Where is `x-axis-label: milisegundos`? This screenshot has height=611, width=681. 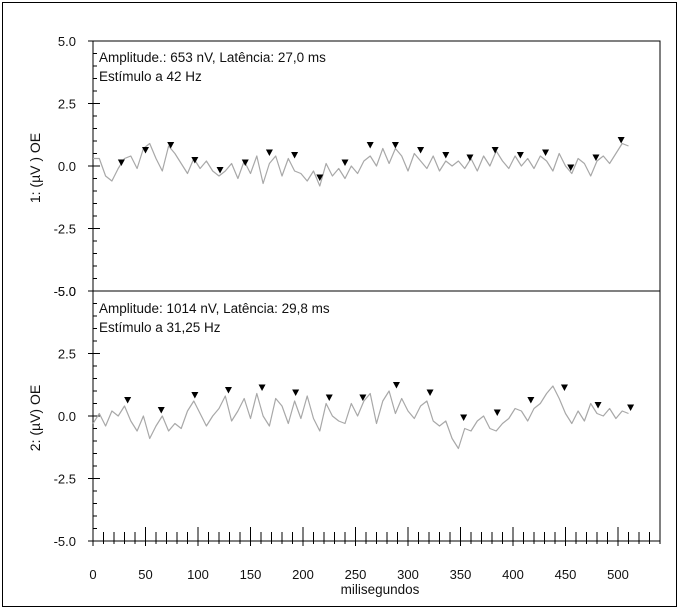
x-axis-label: milisegundos is located at coordinates (380, 589).